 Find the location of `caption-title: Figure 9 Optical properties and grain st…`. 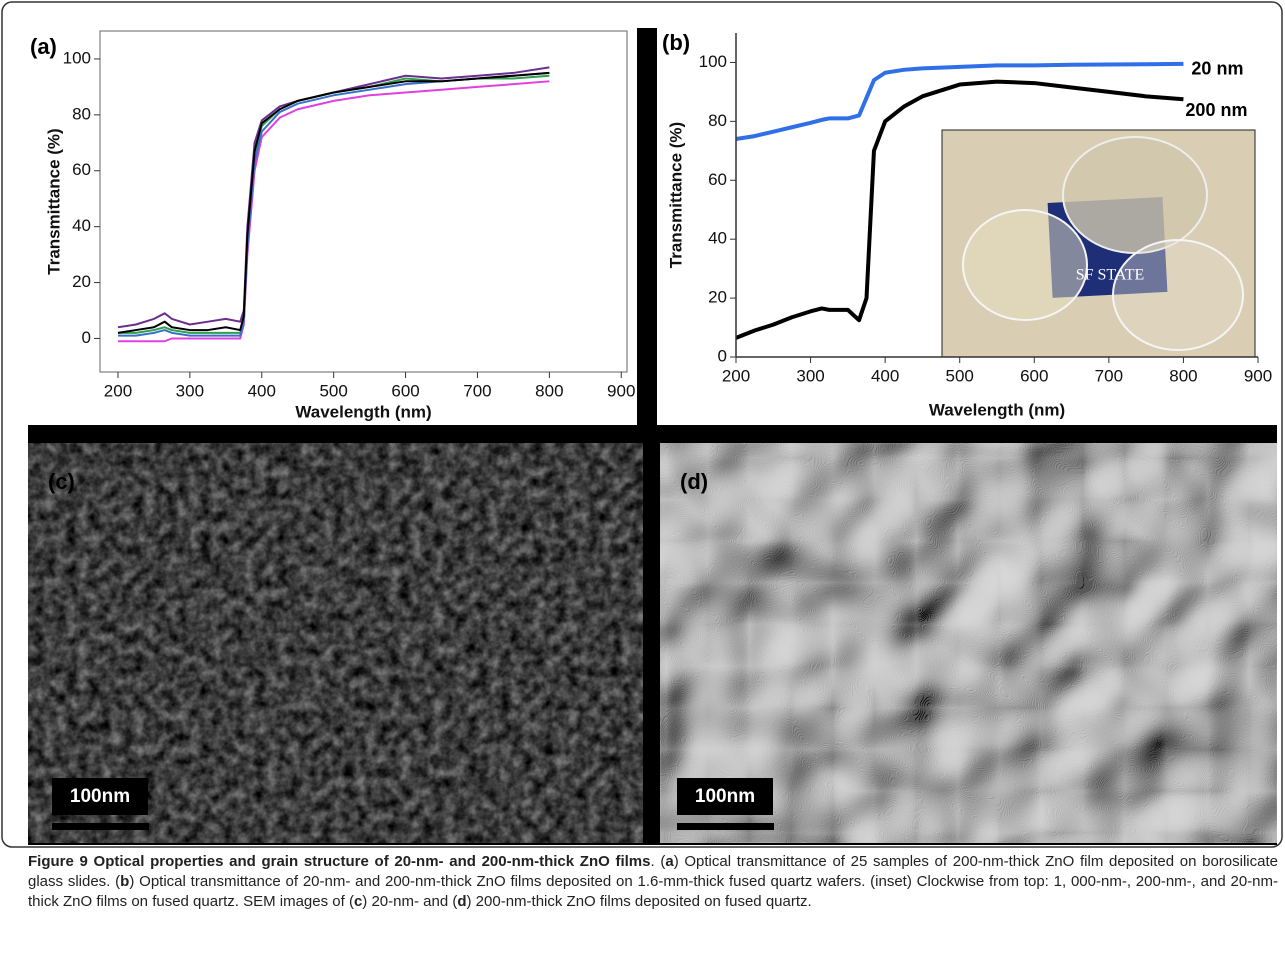

caption-title: Figure 9 Optical properties and grain st… is located at coordinates (339, 861).